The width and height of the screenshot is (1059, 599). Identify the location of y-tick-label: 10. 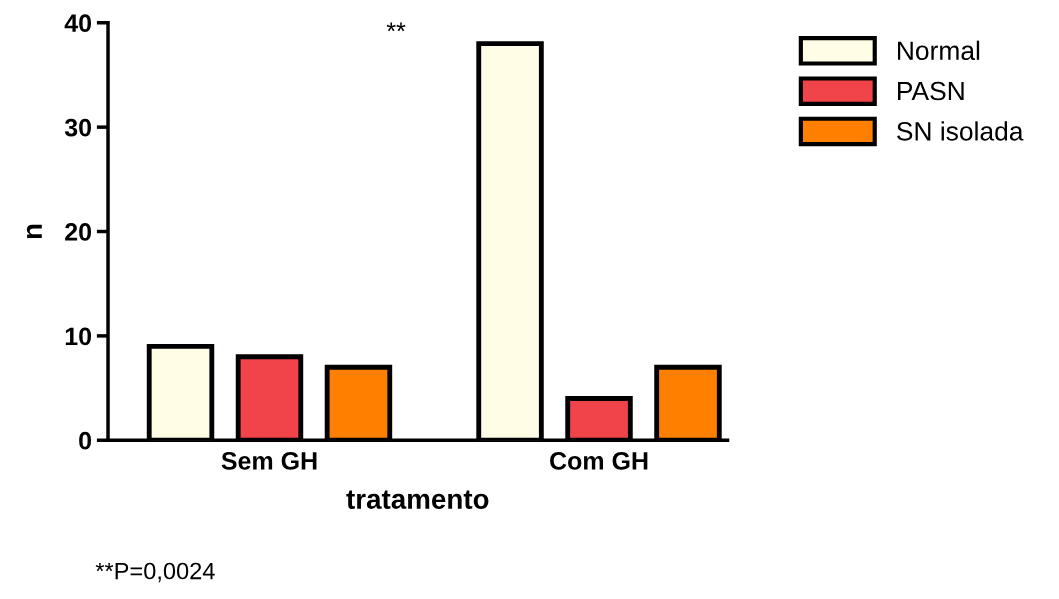
(78, 336).